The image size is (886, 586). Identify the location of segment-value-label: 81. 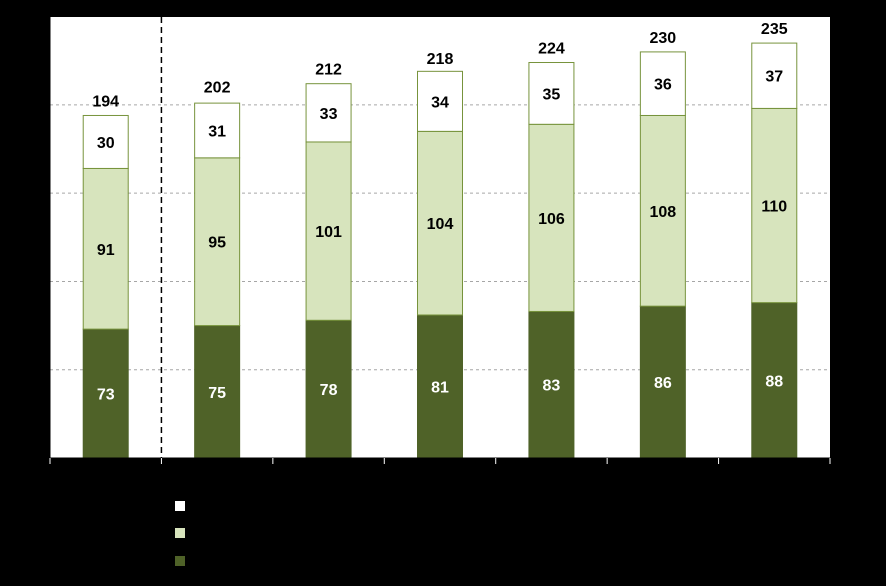
(440, 387).